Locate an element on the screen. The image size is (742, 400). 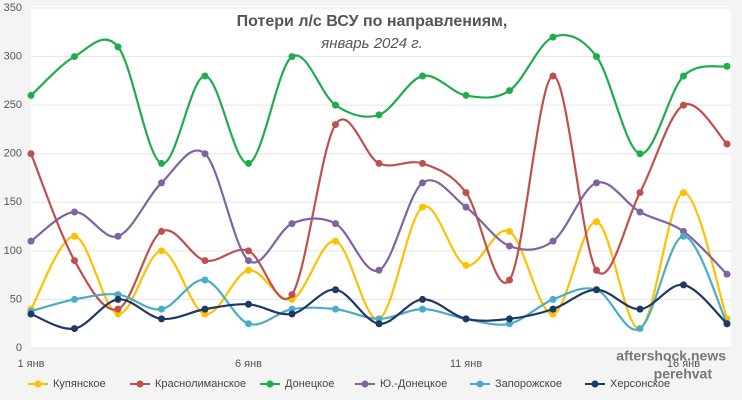
legend-label: Херсонское is located at coordinates (640, 384).